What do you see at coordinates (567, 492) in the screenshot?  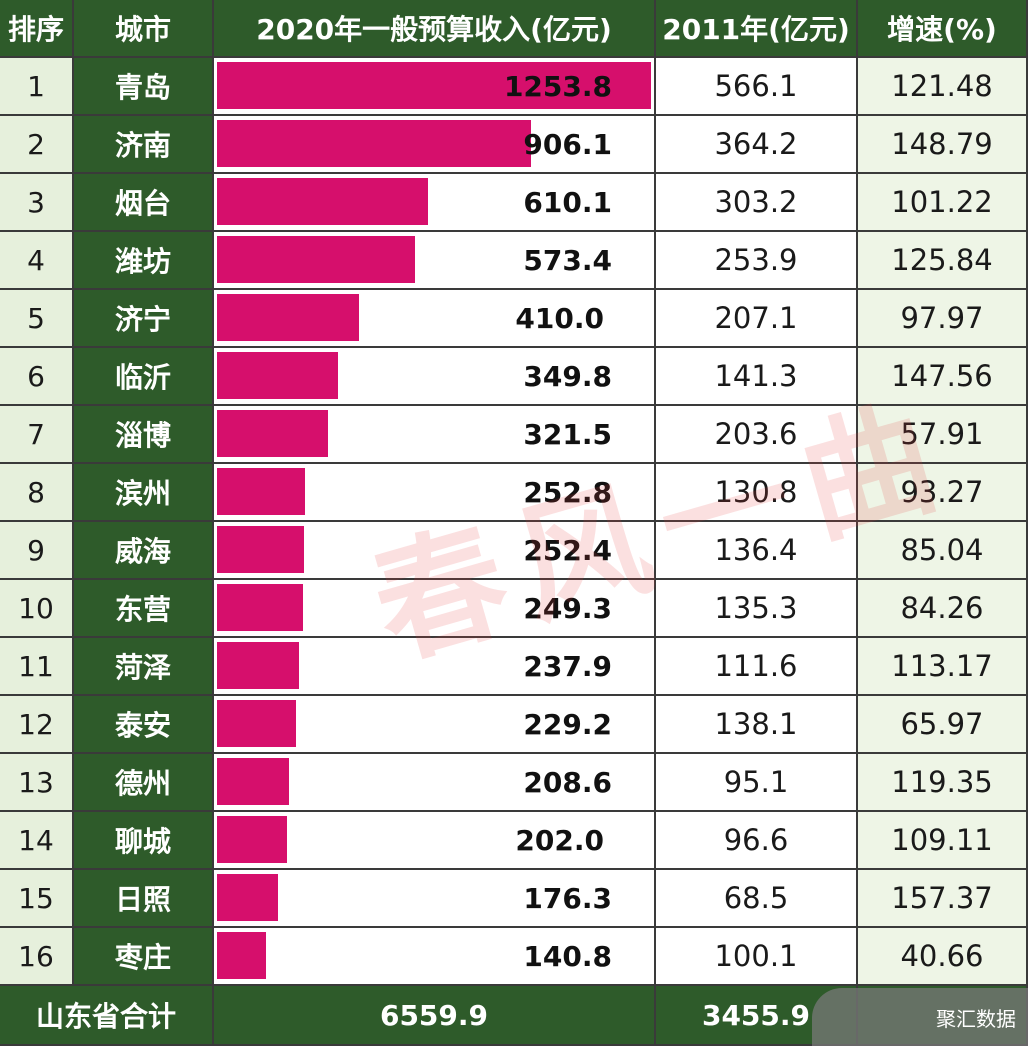 I see `revenue-2020-value: 252.8` at bounding box center [567, 492].